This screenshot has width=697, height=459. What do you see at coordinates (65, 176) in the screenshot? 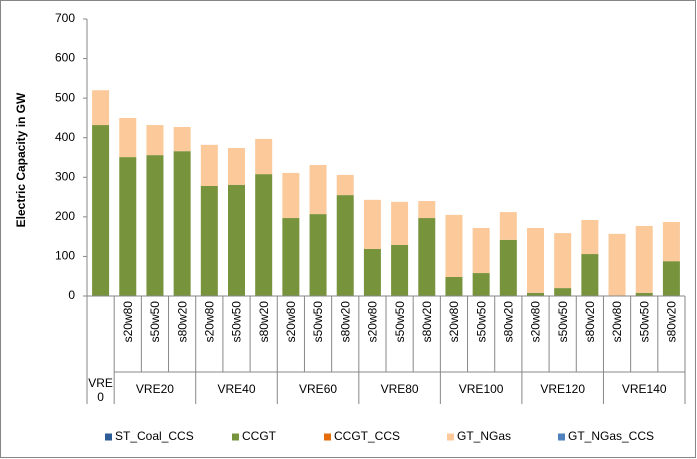
I see `y-tick-label: 300` at bounding box center [65, 176].